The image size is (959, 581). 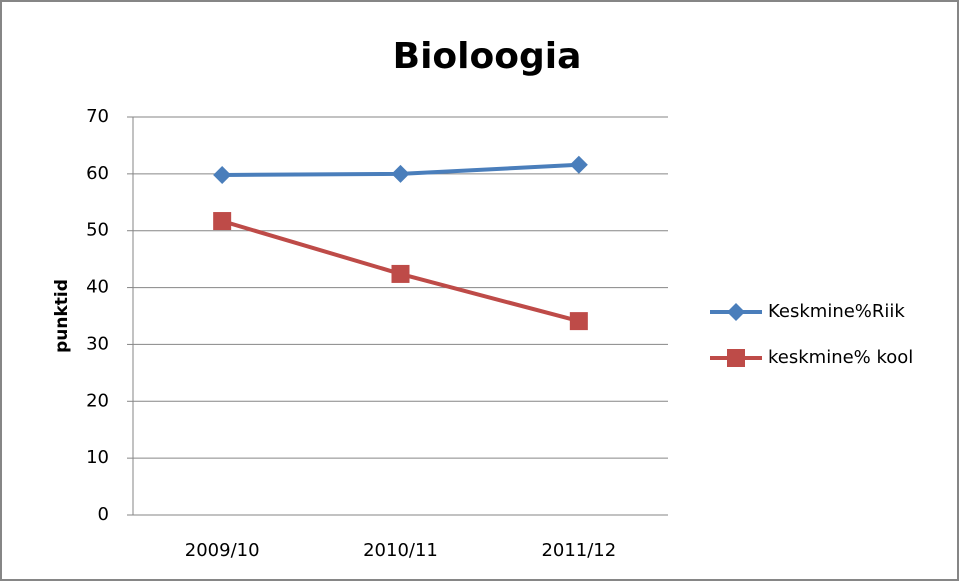 I want to click on y-tick-label: 10, so click(x=97, y=457).